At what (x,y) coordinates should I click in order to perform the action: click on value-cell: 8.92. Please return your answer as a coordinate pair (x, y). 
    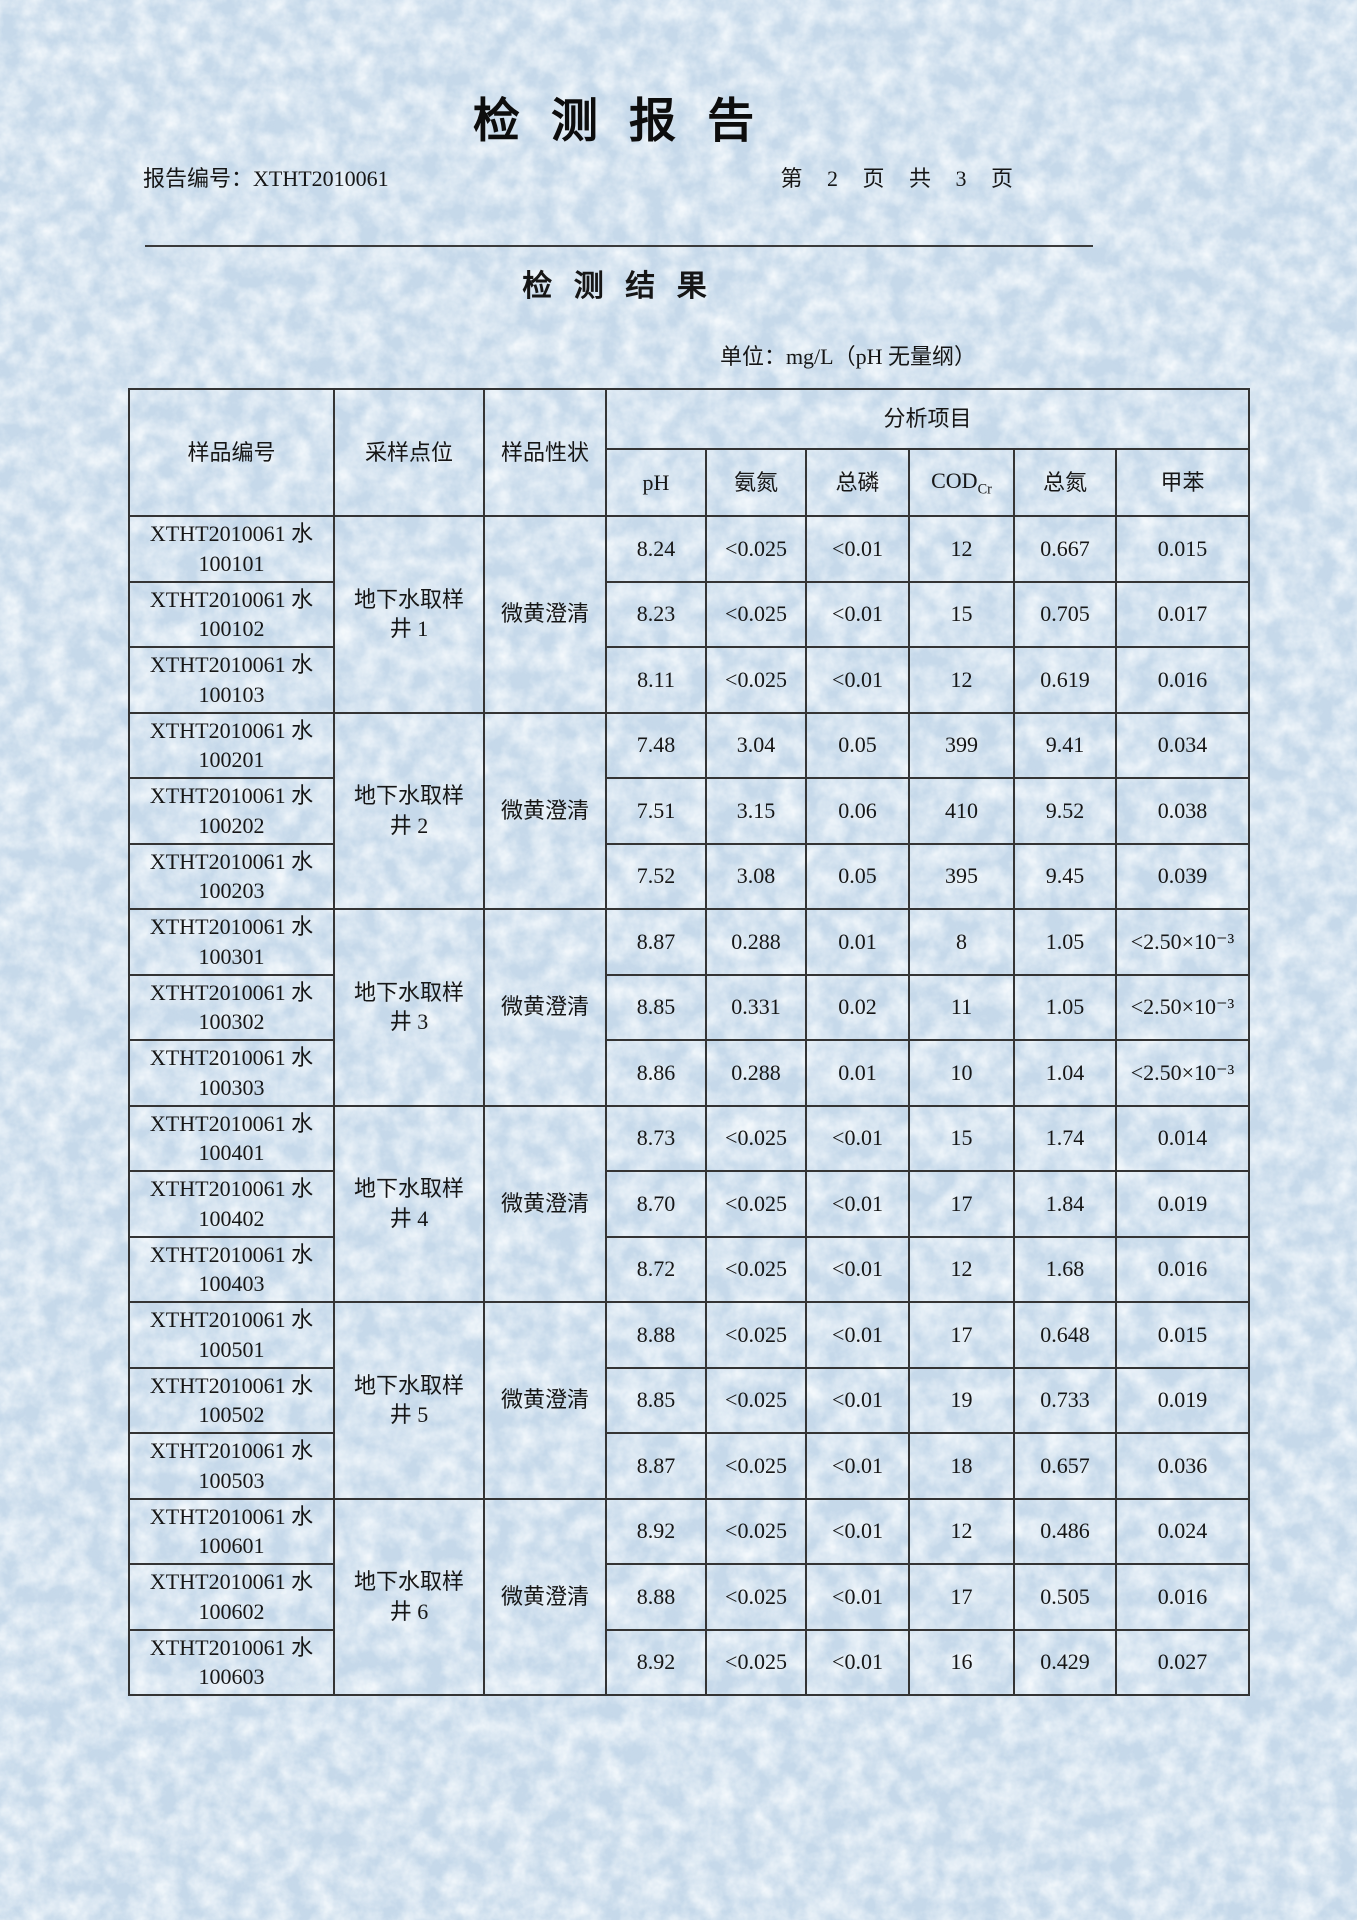
    Looking at the image, I should click on (656, 1531).